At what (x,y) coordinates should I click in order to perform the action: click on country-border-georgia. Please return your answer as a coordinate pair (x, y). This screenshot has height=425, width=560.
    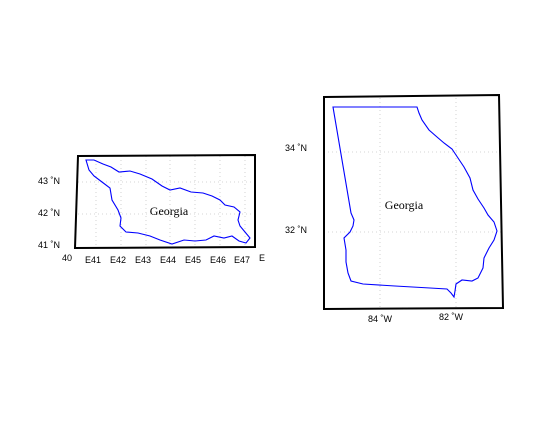
    Looking at the image, I should click on (168, 202).